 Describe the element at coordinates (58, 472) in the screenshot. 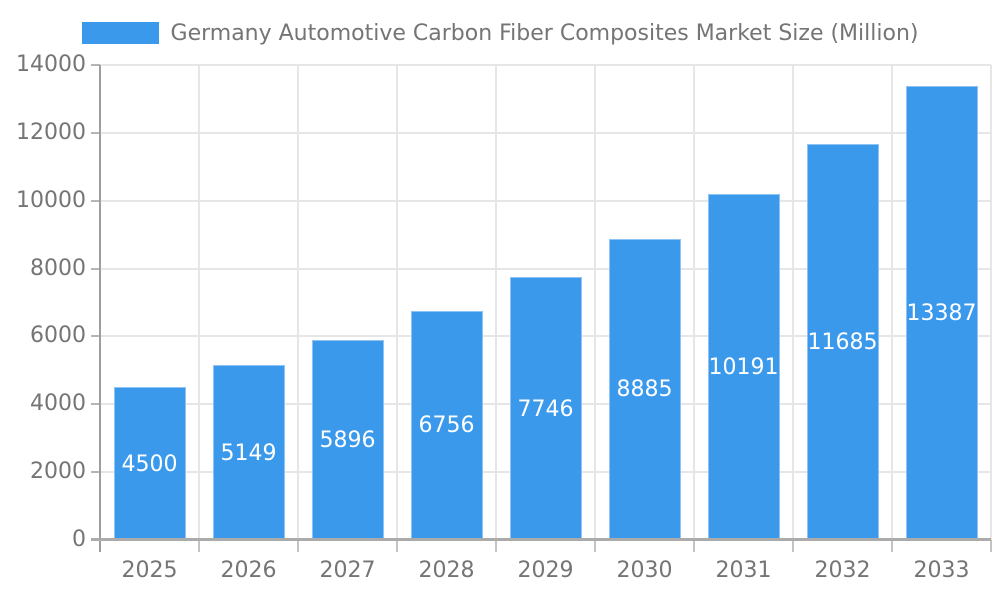

I see `y-tick-label: 2000` at that location.